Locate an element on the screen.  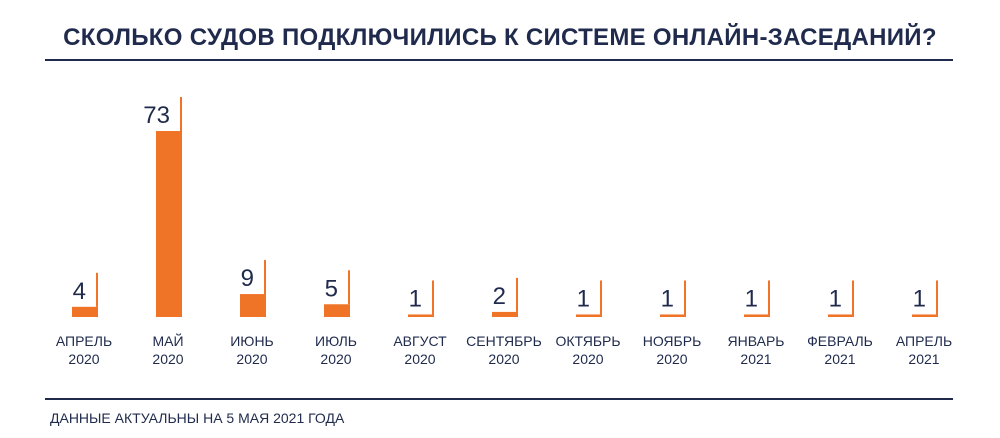
category-label: ИЮЛЬ is located at coordinates (336, 341).